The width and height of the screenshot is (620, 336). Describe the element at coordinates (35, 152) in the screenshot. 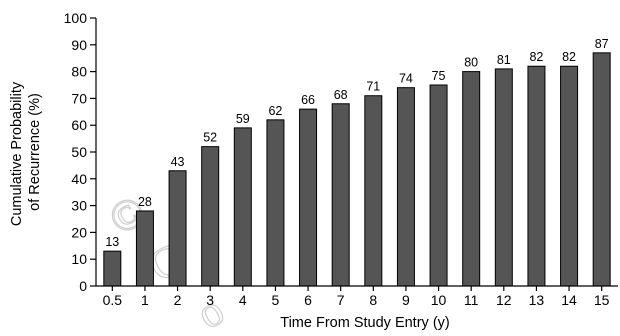

I see `y-axis-title-line-2: of Recurrence (%)` at that location.